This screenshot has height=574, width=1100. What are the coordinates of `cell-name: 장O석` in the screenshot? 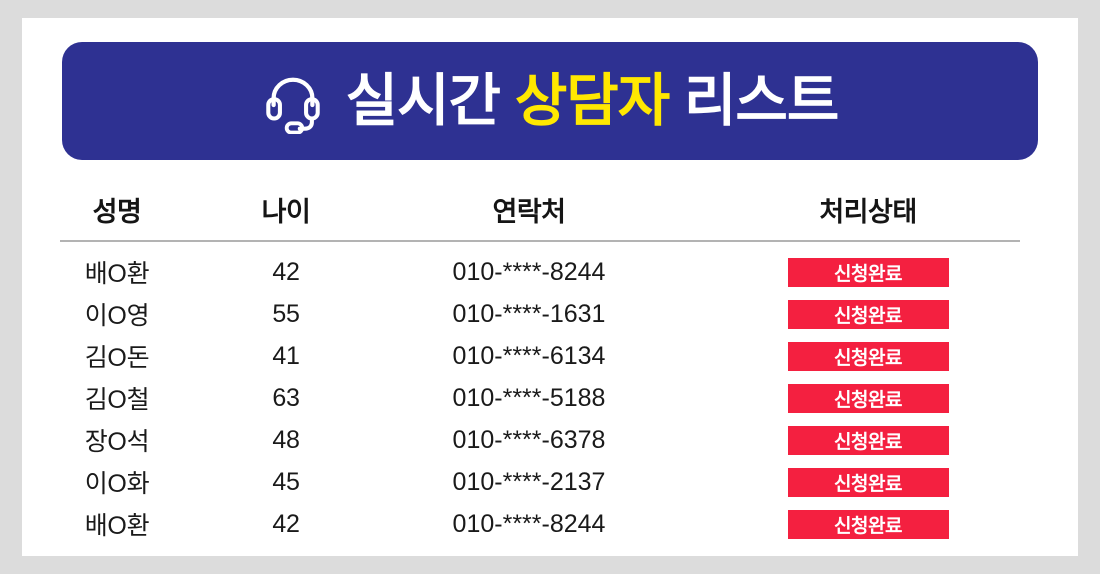 It's located at (117, 442).